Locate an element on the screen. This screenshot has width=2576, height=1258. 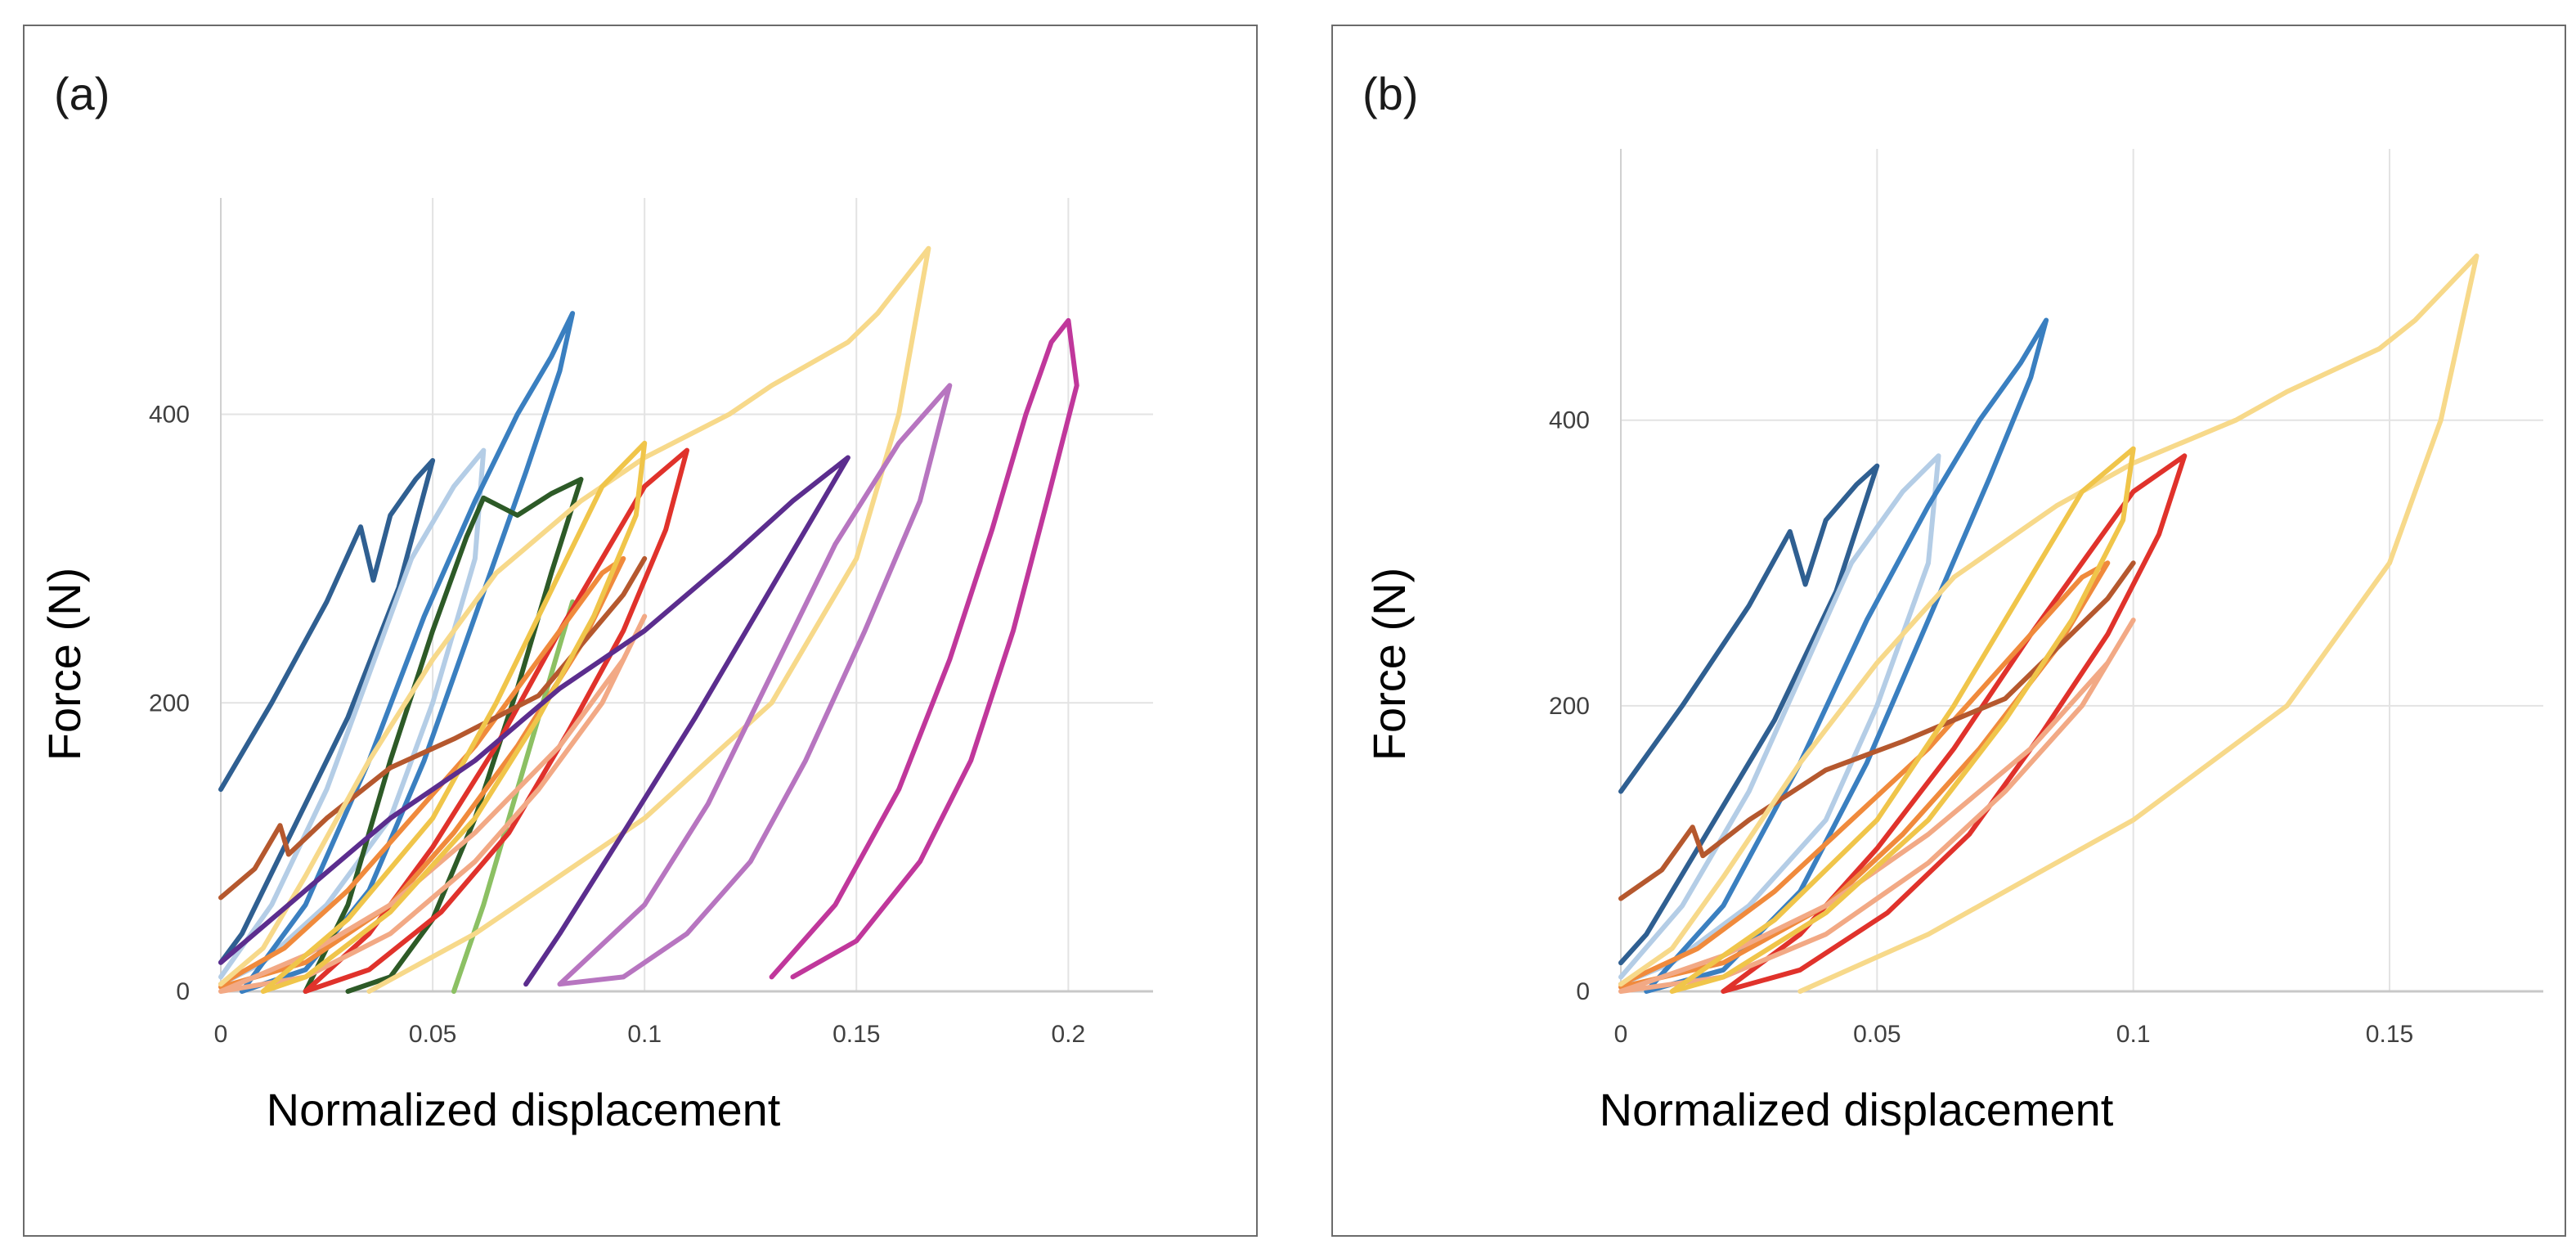
series-line-purple is located at coordinates (534, 721).